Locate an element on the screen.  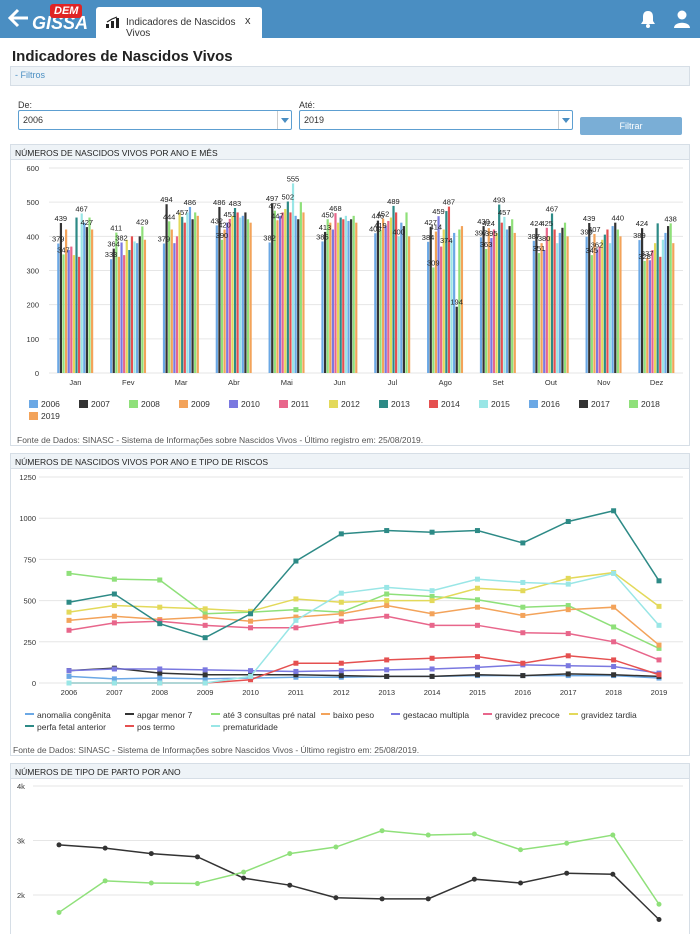
tab-indicadores: Indicadores de Nascidos Vivos x is located at coordinates (179, 23).